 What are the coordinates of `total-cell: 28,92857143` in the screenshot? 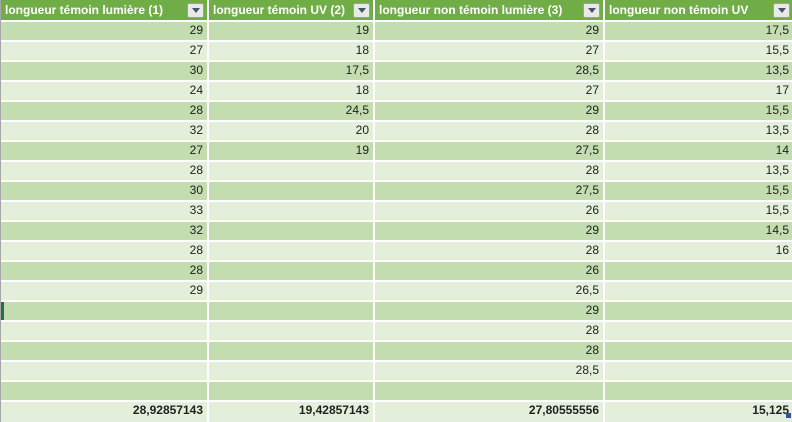 It's located at (105, 412).